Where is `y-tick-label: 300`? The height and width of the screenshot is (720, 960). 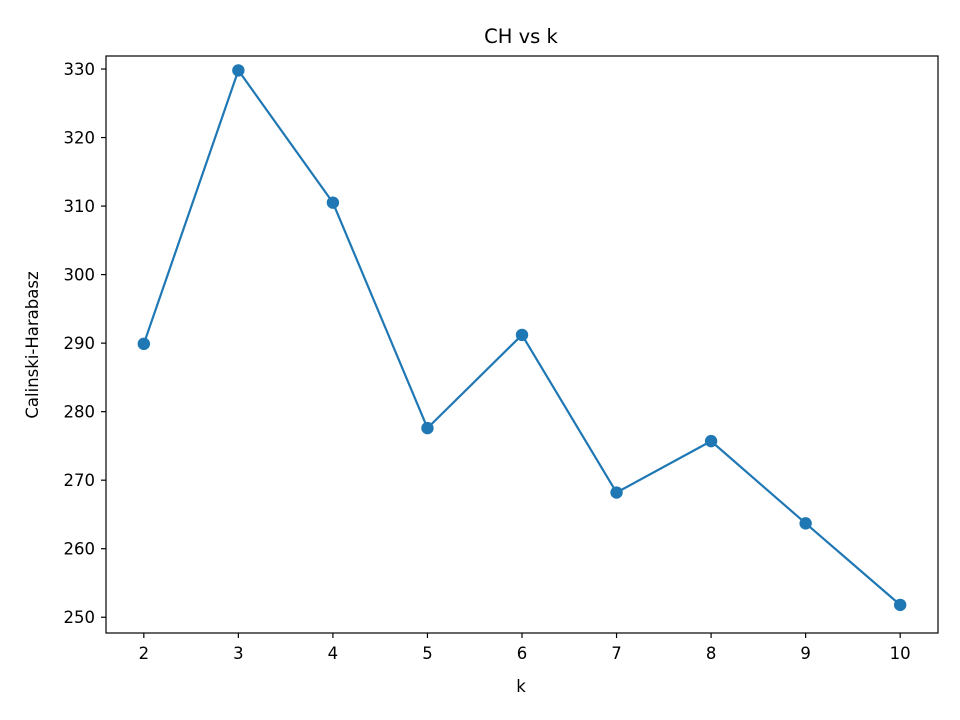 y-tick-label: 300 is located at coordinates (80, 275).